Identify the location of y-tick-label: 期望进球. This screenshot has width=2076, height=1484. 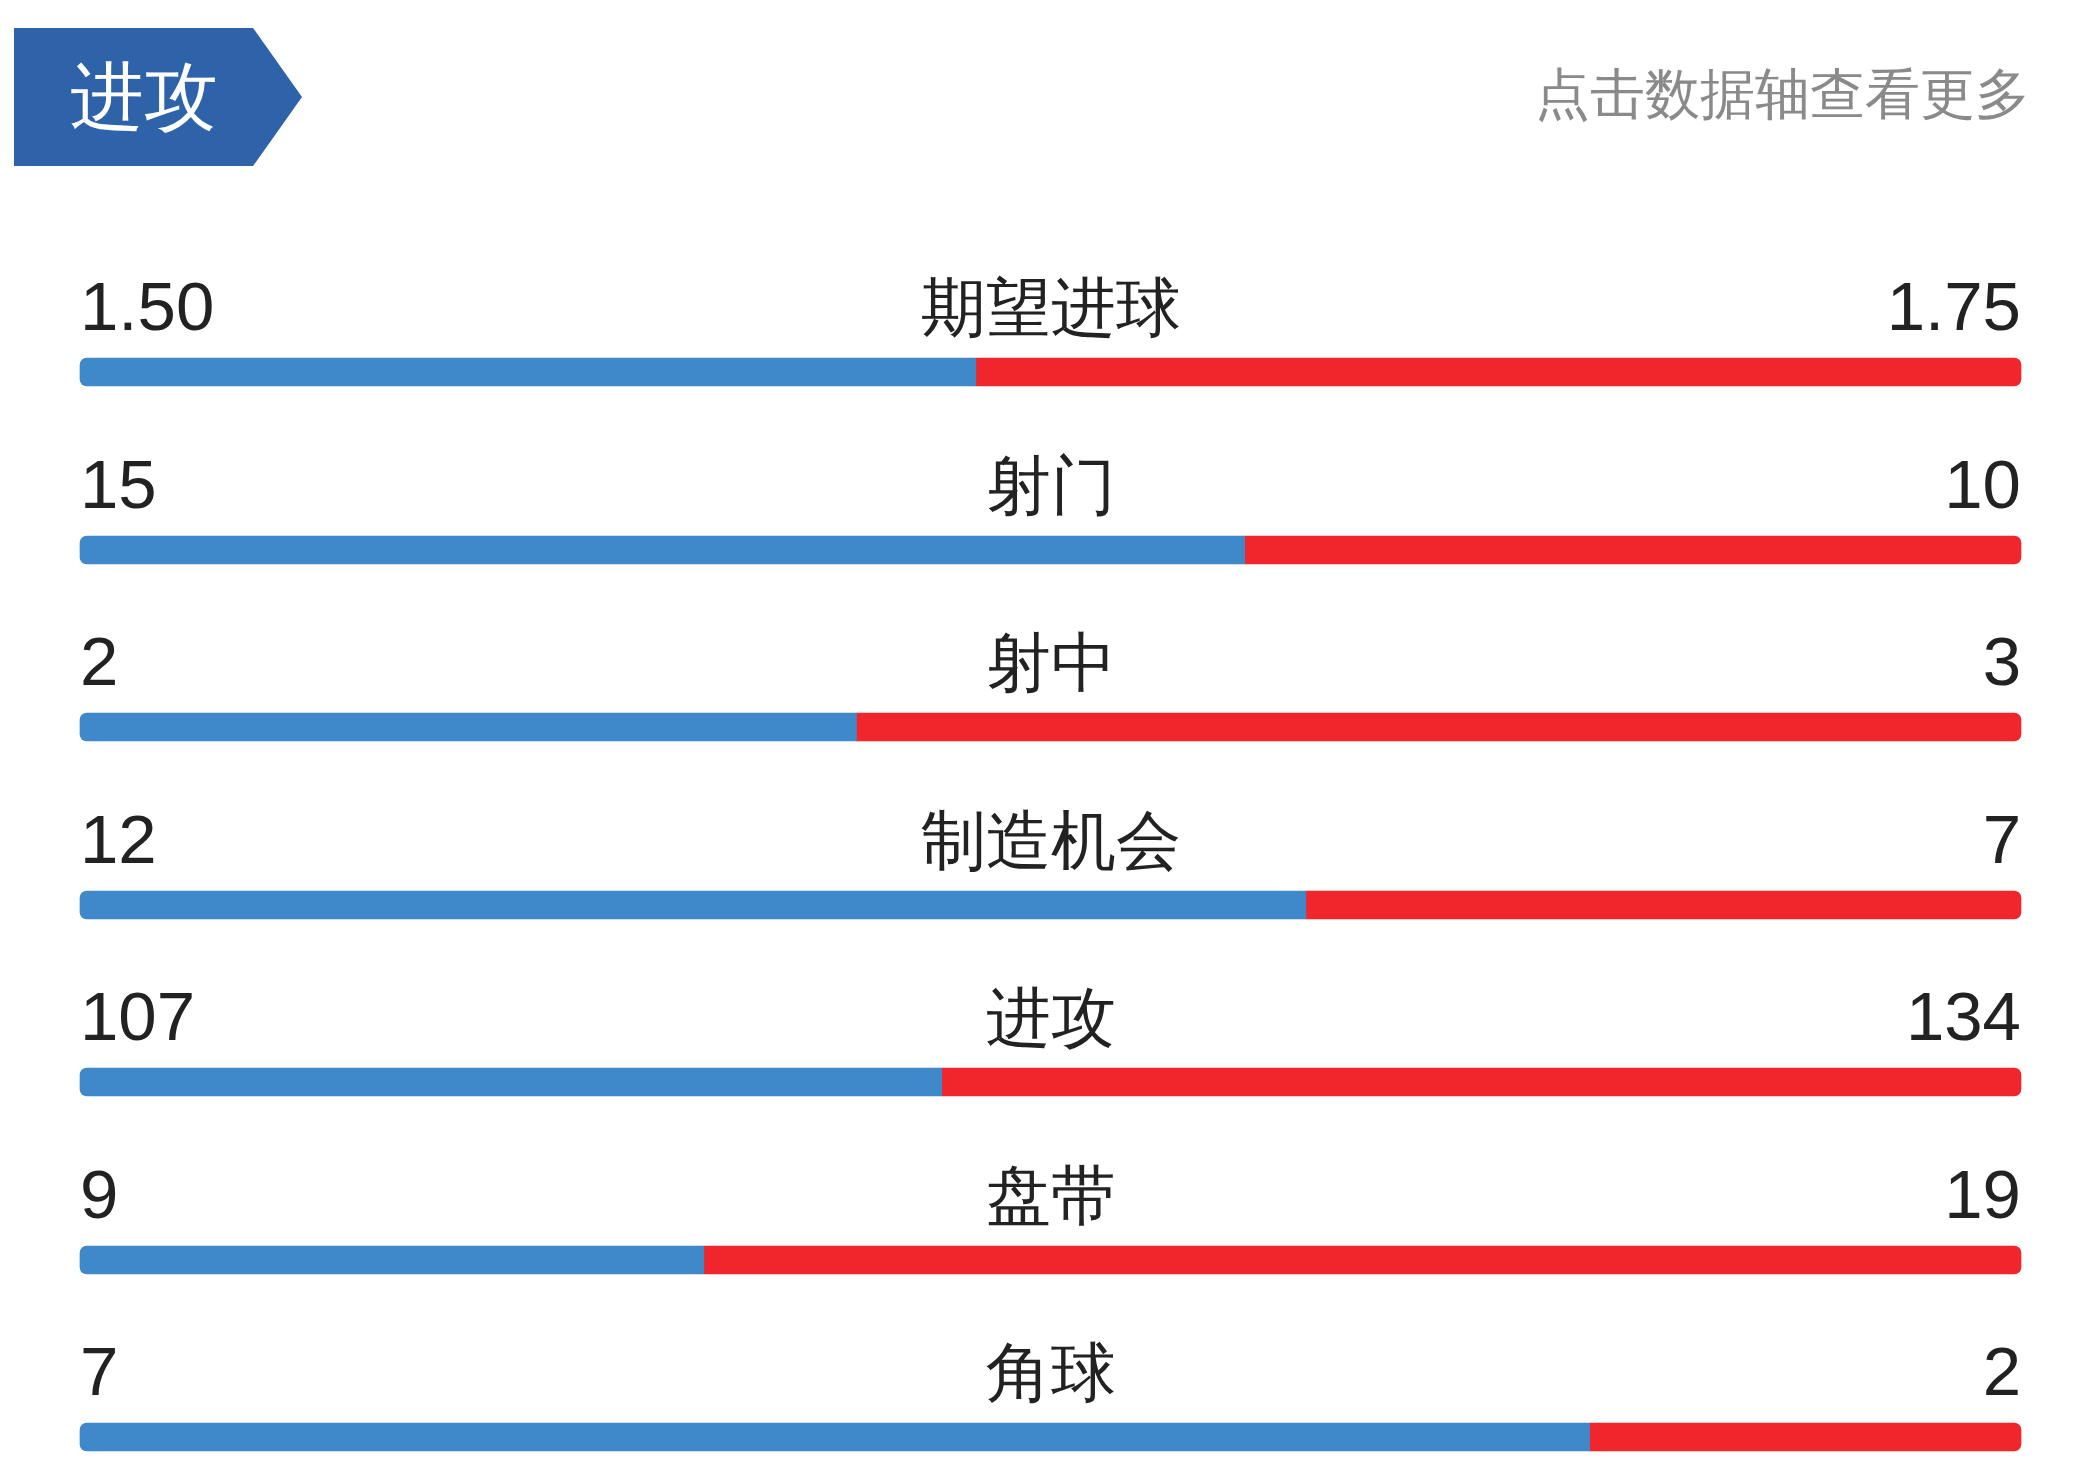
(1050, 307).